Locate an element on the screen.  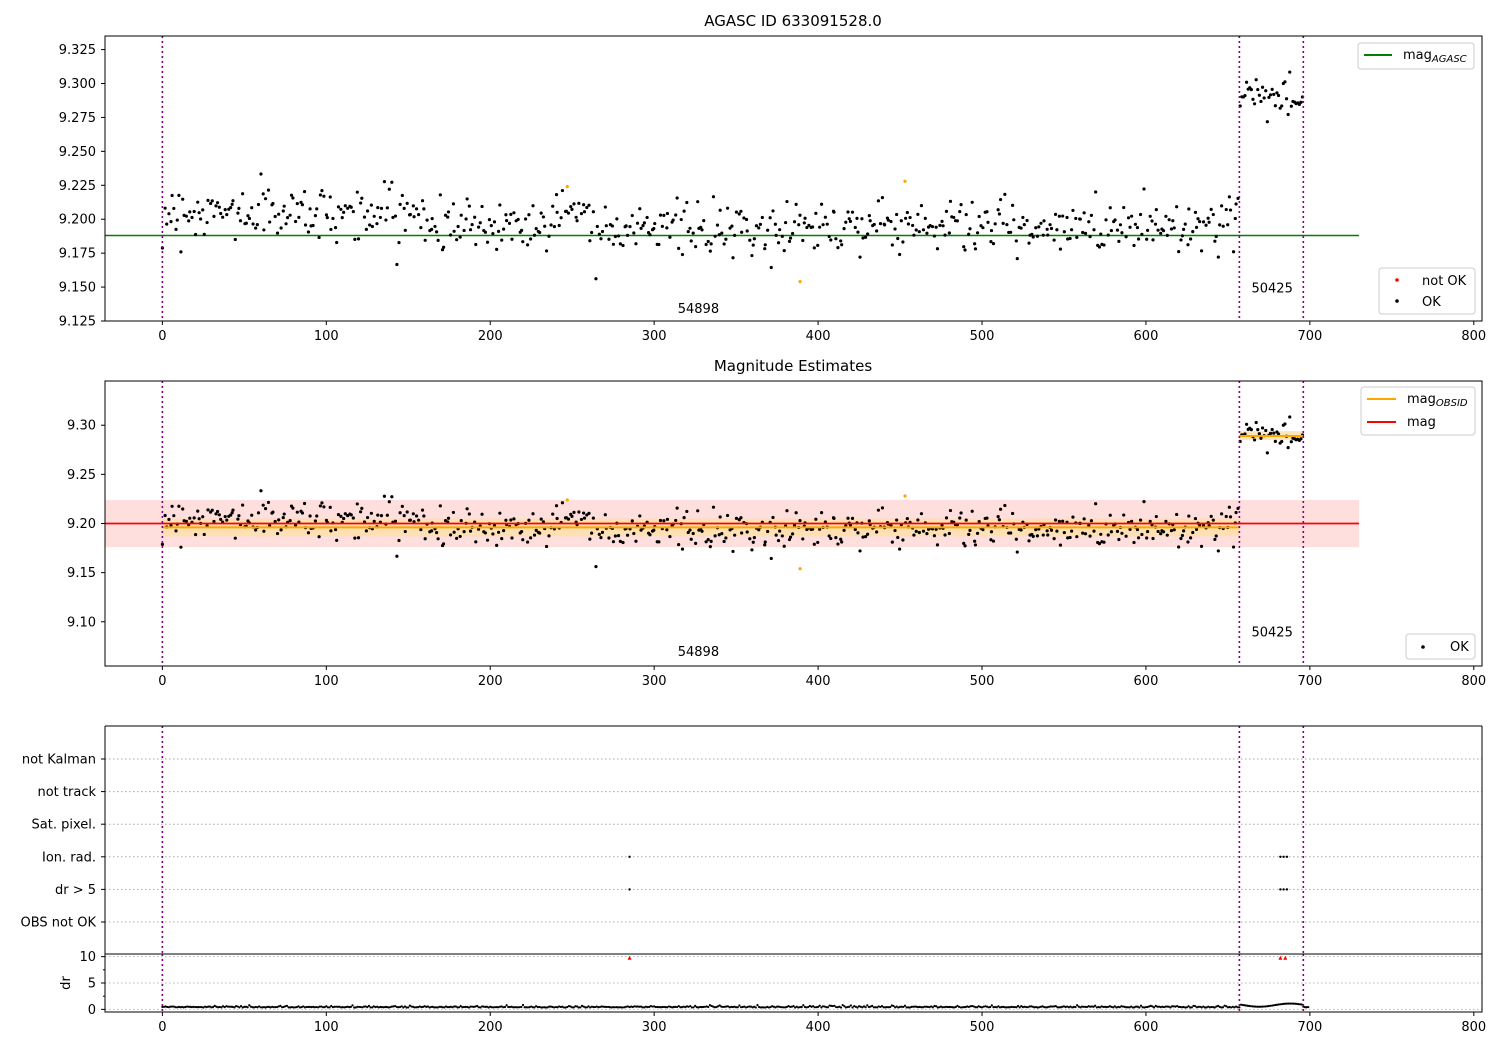
chart1-x-tick-label: 700 is located at coordinates (1309, 681).